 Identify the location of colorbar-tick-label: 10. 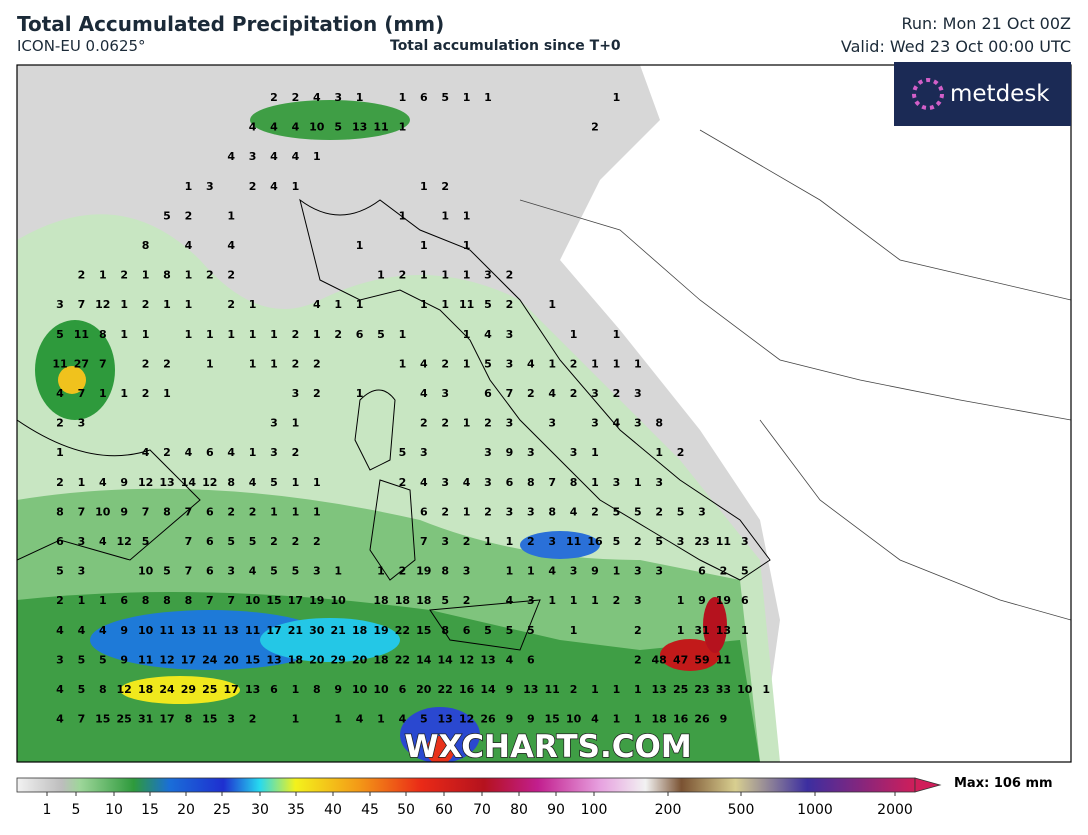
(114, 810).